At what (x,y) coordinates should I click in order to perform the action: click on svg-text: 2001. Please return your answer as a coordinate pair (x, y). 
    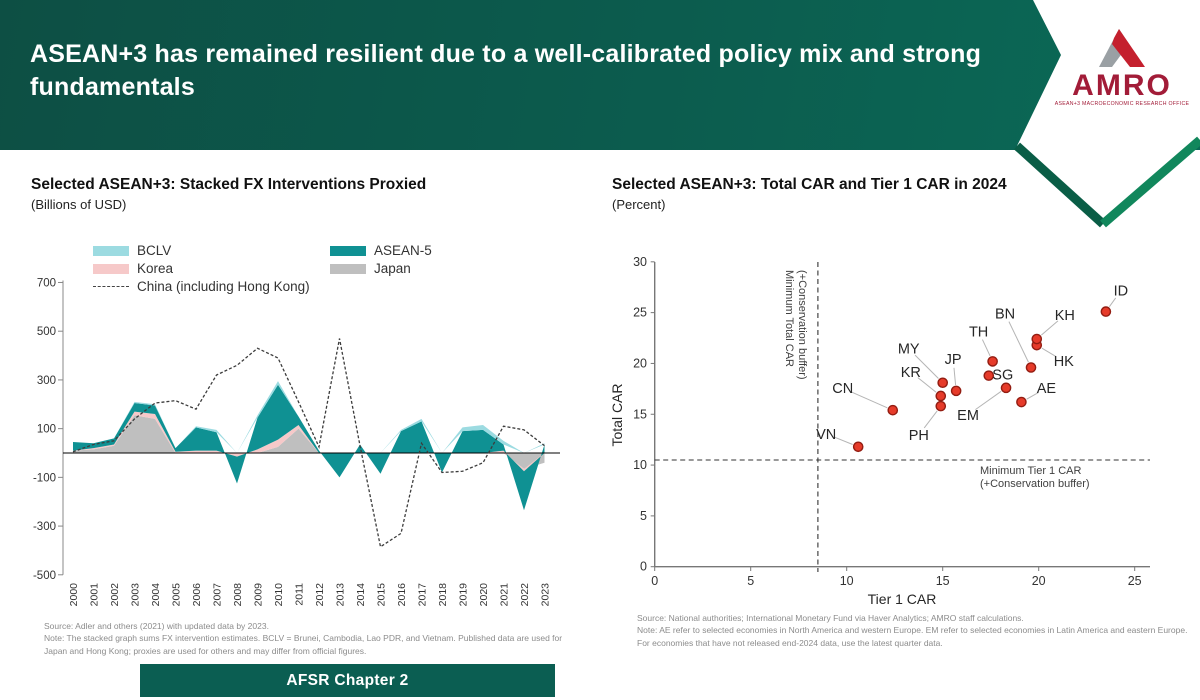
    Looking at the image, I should click on (95, 595).